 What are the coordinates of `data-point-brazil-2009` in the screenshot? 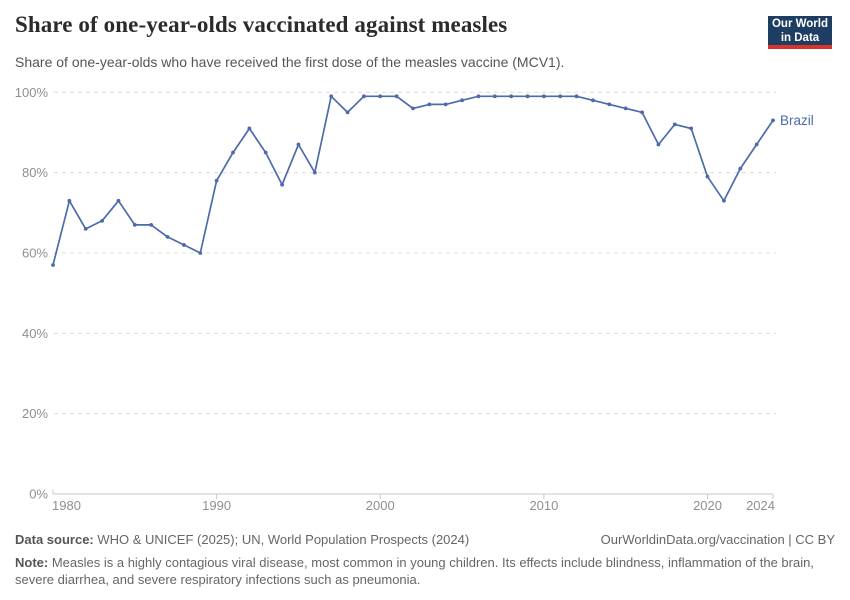 It's located at (527, 96).